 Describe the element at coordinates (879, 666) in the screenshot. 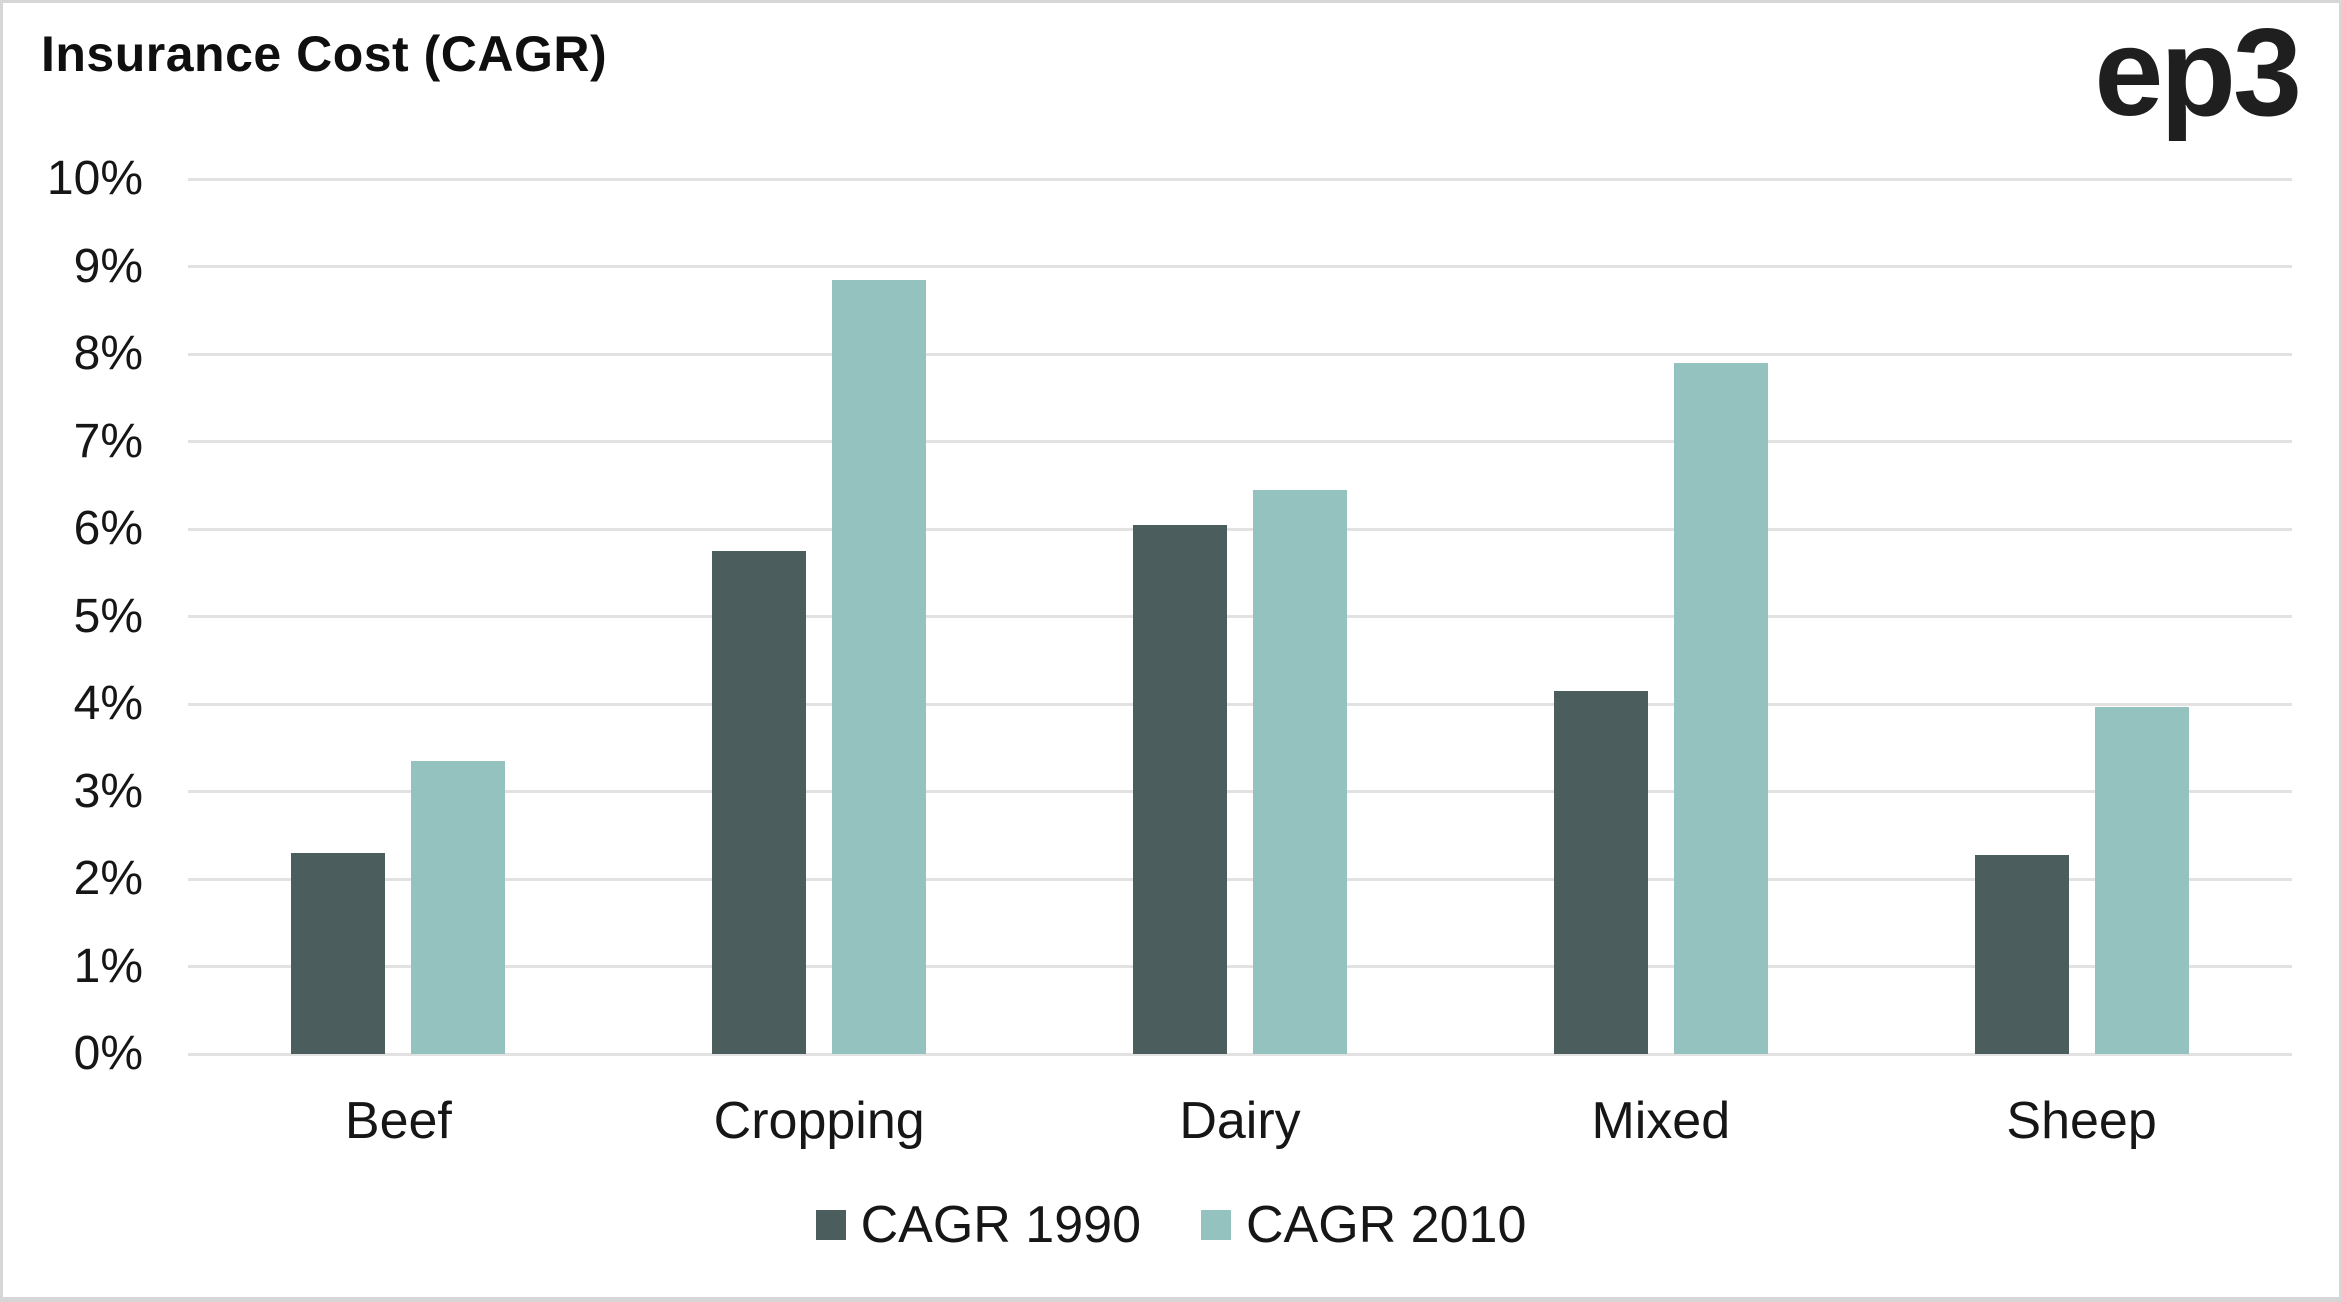

I see `bar-cagr-2010-cropping` at that location.